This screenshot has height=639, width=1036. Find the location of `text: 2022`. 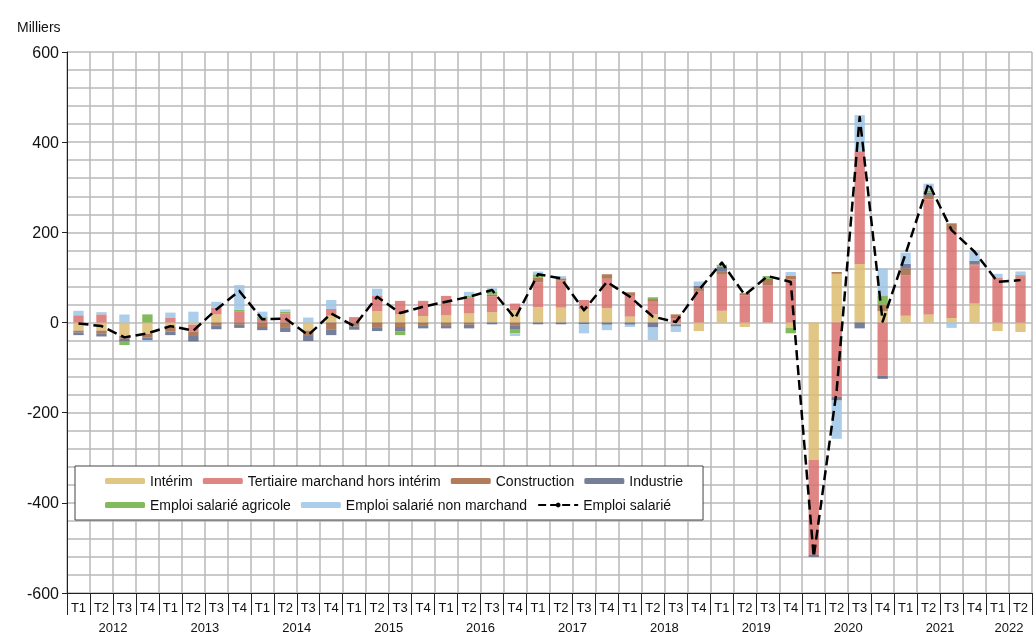

text: 2022 is located at coordinates (1009, 627).